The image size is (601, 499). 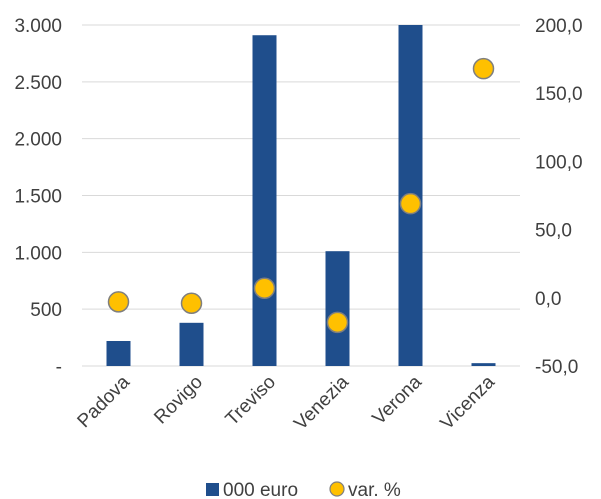 I want to click on legend: 000 euro var. %, so click(x=303, y=489).